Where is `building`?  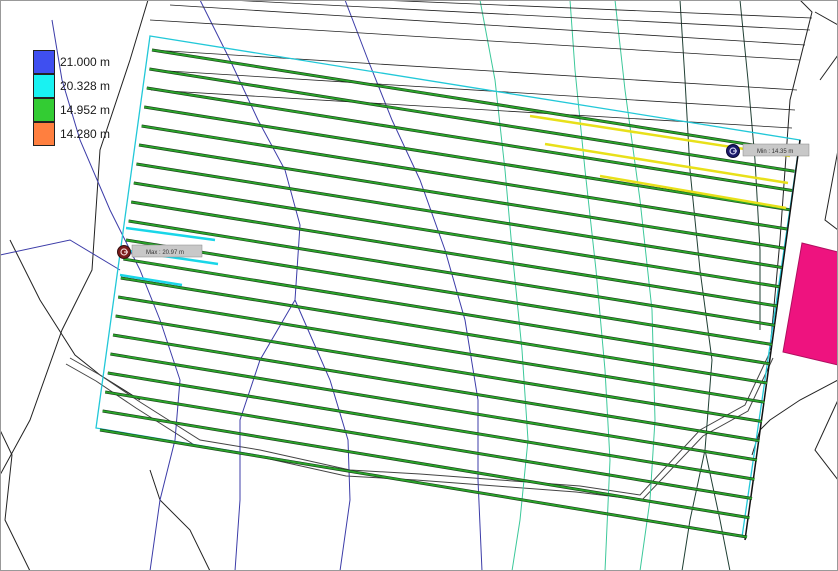
building is located at coordinates (810, 304).